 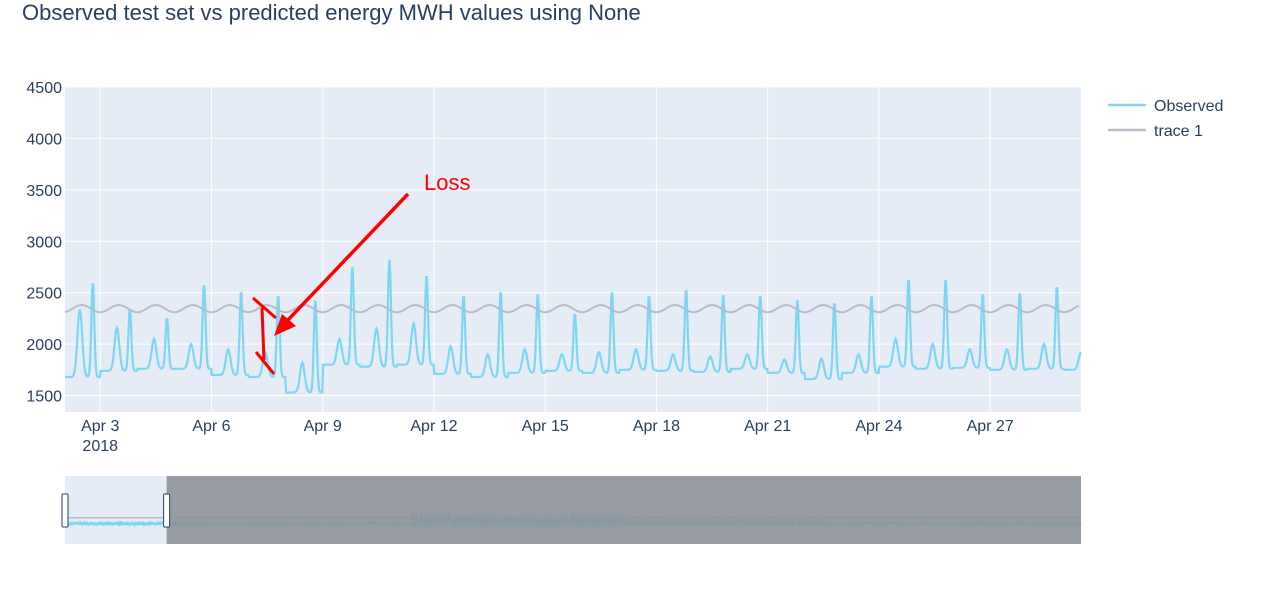 What do you see at coordinates (44, 191) in the screenshot?
I see `y-tick-label: 3500` at bounding box center [44, 191].